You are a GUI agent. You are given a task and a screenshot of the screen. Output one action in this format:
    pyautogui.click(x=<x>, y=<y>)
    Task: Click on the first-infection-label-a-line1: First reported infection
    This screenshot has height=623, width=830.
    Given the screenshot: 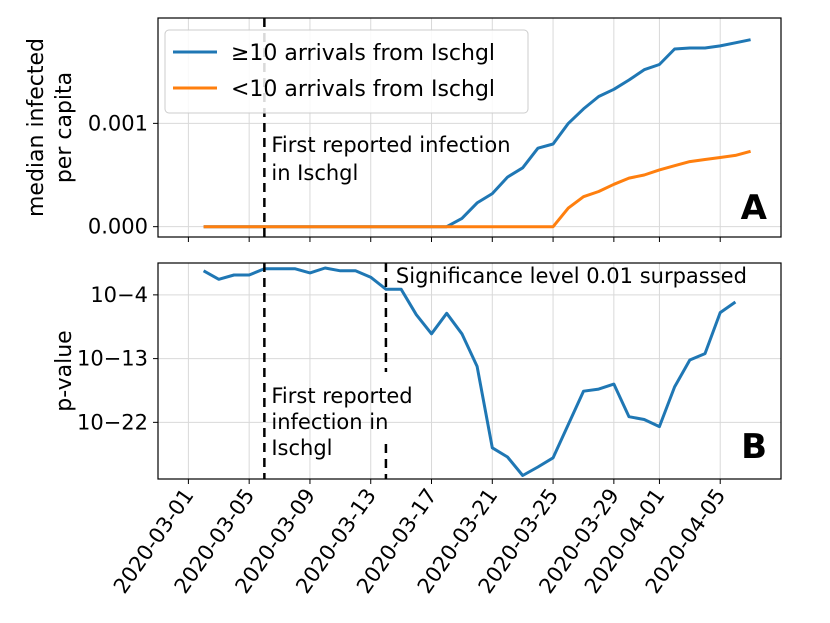 What is the action you would take?
    pyautogui.click(x=390, y=145)
    